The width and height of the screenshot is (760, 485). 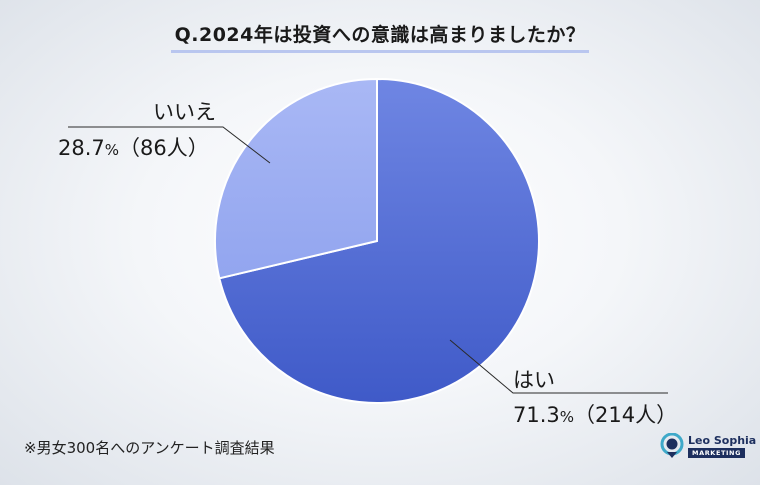 What do you see at coordinates (722, 440) in the screenshot?
I see `logo-brand-text: Leo Sophia` at bounding box center [722, 440].